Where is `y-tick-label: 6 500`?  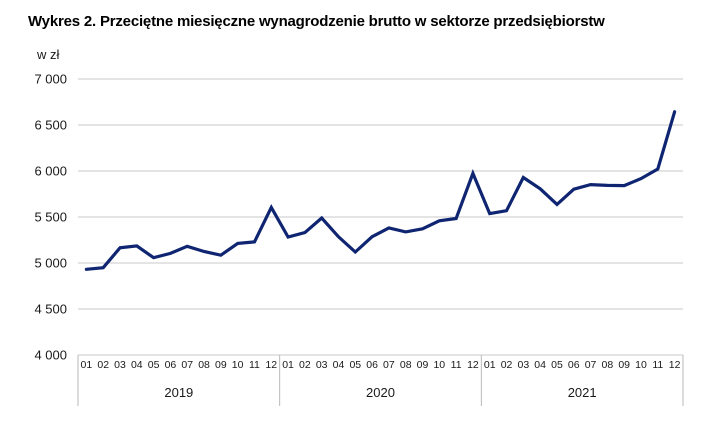
y-tick-label: 6 500 is located at coordinates (50, 125).